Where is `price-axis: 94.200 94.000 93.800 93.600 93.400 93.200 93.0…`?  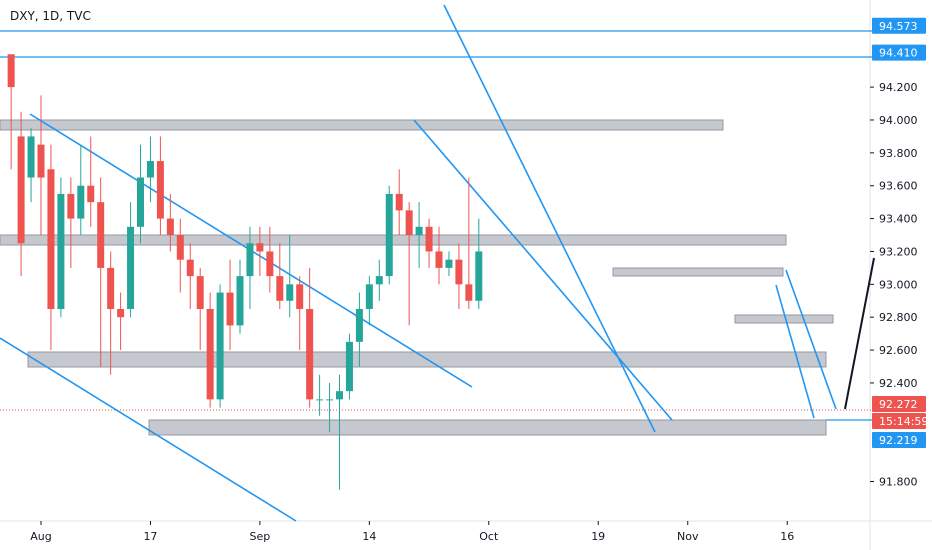
price-axis: 94.200 94.000 93.800 93.600 93.400 93.200 93.0… is located at coordinates (894, 285).